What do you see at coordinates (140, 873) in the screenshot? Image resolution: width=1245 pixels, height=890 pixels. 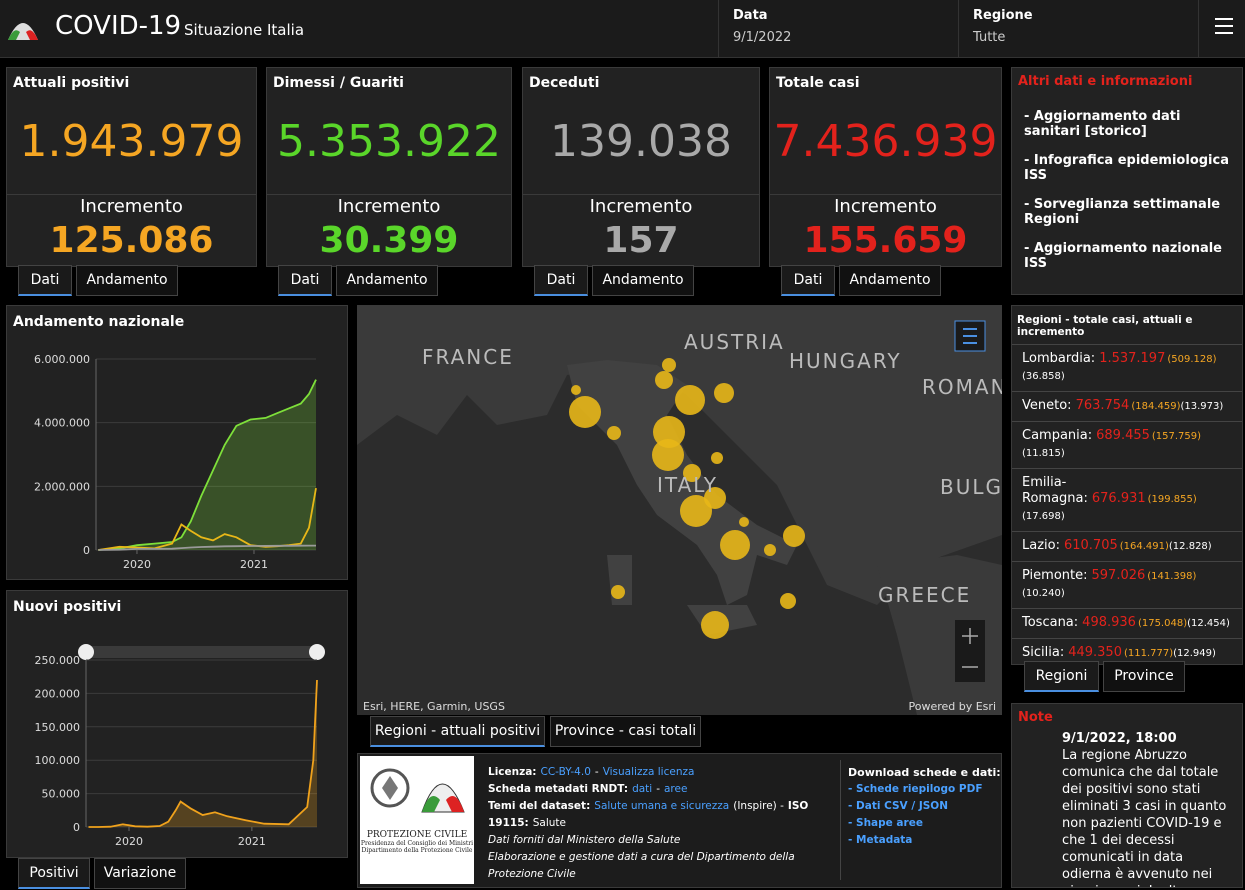 I see `tab: Variazione` at bounding box center [140, 873].